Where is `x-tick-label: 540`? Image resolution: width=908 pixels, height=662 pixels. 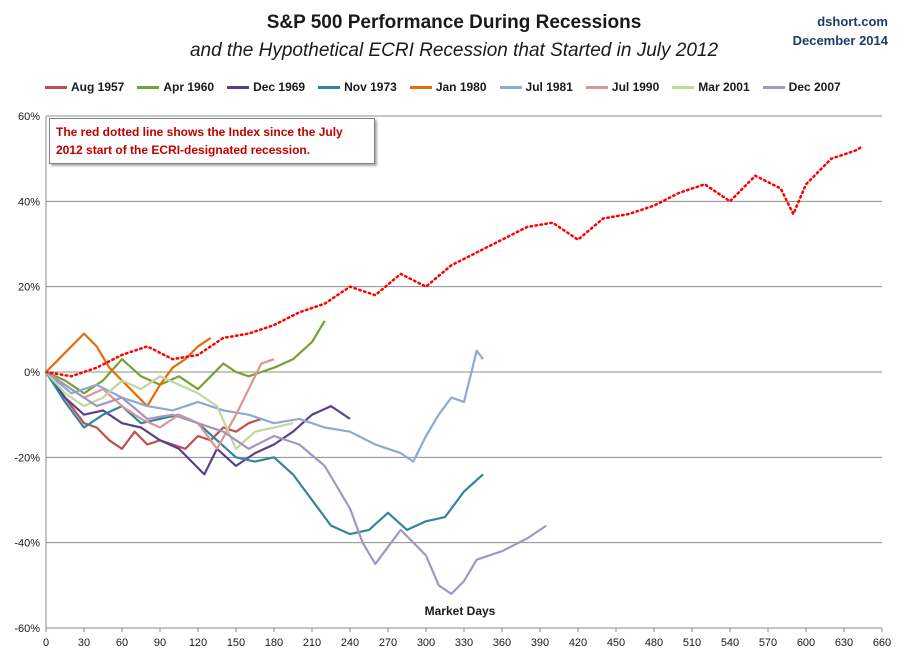 x-tick-label: 540 is located at coordinates (730, 643).